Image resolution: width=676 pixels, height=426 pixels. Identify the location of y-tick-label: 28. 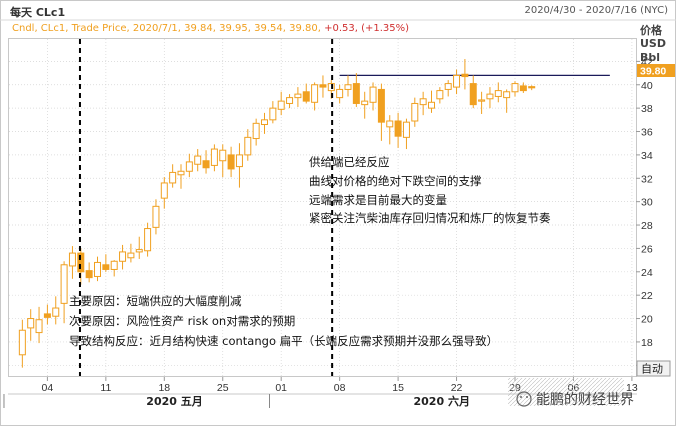
(647, 226).